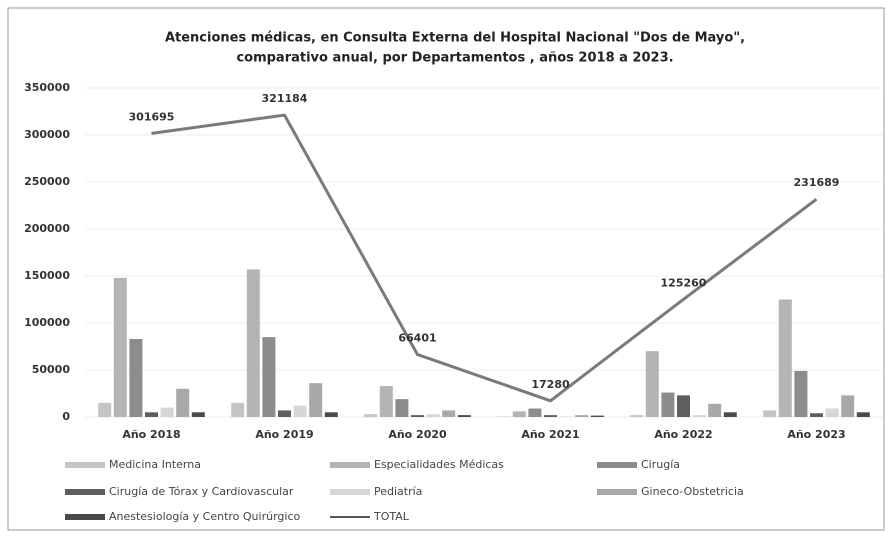  What do you see at coordinates (439, 464) in the screenshot?
I see `legend-label: Especialidades Médicas` at bounding box center [439, 464].